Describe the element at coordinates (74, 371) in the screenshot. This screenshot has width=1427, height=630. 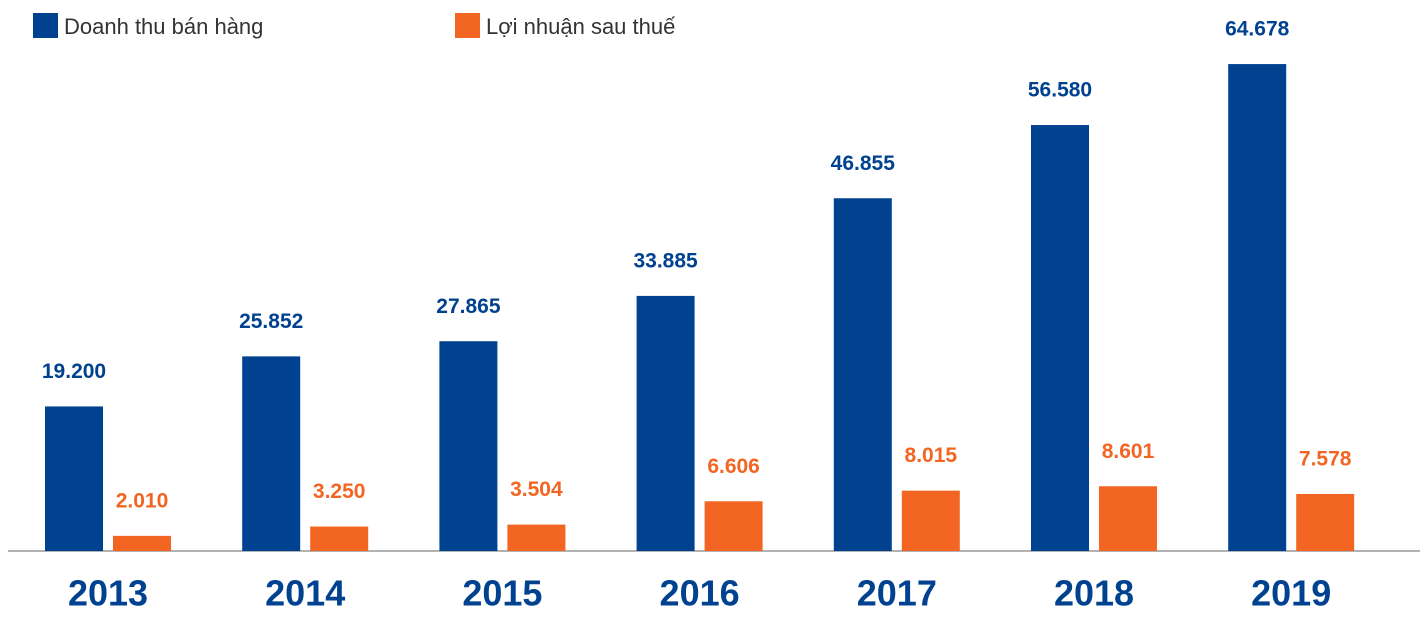
I see `value-label: 19.200` at that location.